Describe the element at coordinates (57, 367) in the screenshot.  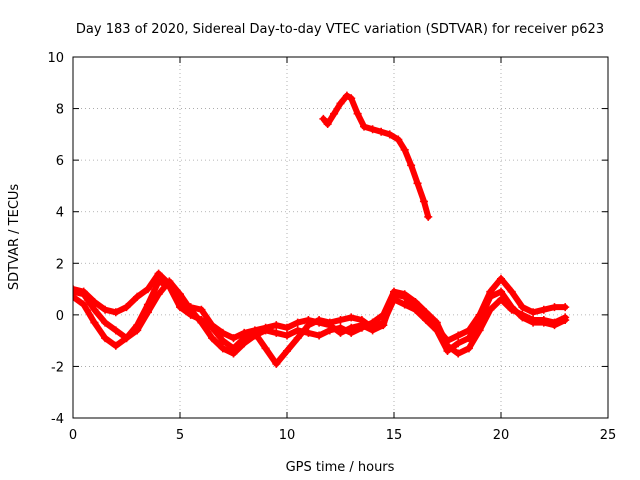
I see `y-tick-label: -2` at that location.